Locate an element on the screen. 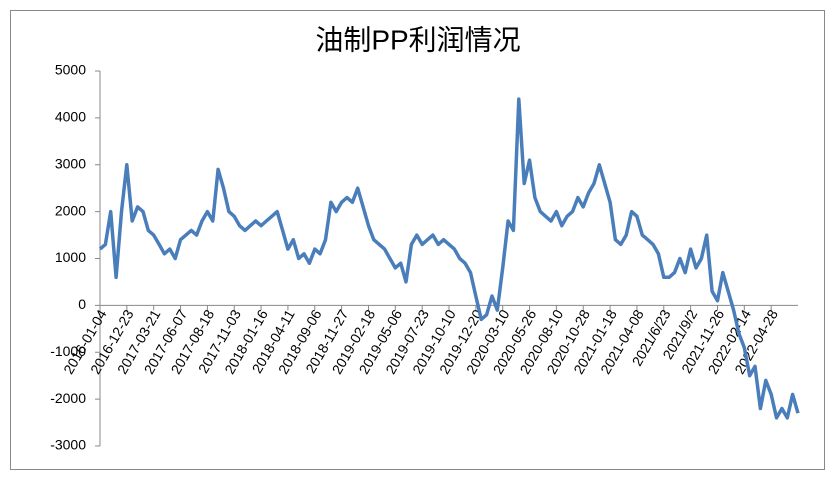 The width and height of the screenshot is (836, 479). y-tick-label: 4000 is located at coordinates (70, 117).